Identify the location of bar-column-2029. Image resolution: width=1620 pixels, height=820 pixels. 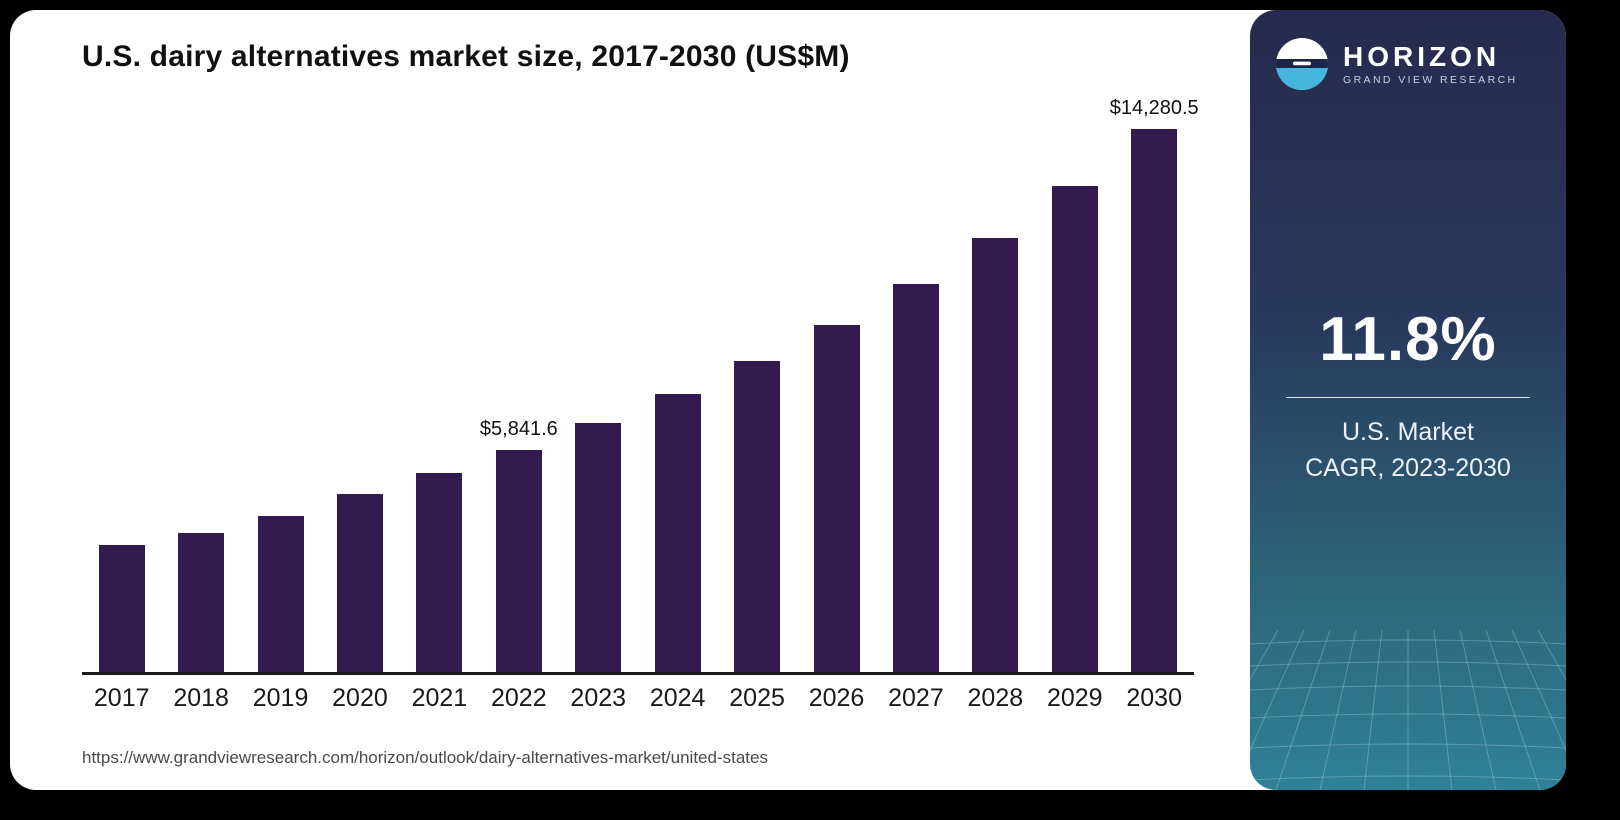
(1074, 429).